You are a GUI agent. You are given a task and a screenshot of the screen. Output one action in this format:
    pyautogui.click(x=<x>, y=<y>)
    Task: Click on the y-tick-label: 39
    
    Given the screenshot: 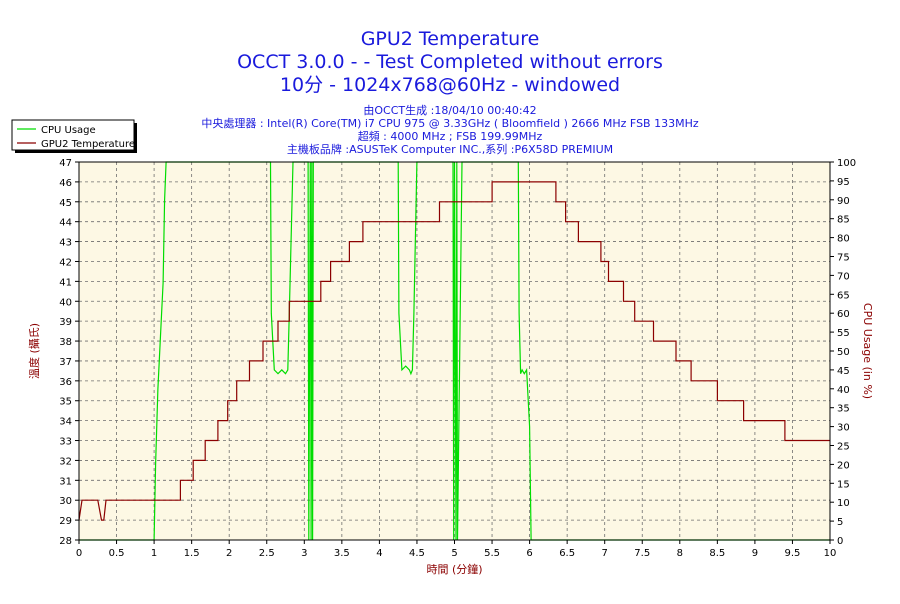 What is the action you would take?
    pyautogui.click(x=65, y=322)
    